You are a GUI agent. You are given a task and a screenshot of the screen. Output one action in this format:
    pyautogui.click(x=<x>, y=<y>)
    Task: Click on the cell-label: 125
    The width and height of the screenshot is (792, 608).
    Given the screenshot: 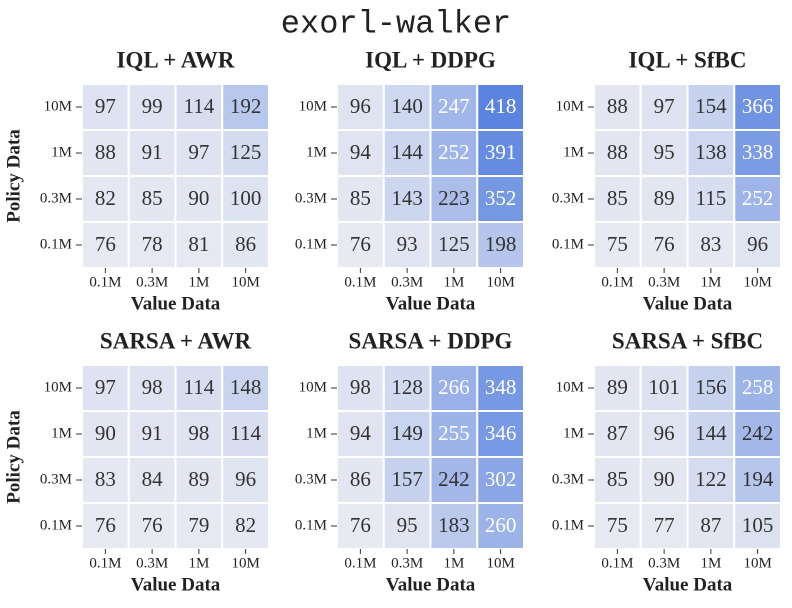 What is the action you would take?
    pyautogui.click(x=246, y=152)
    